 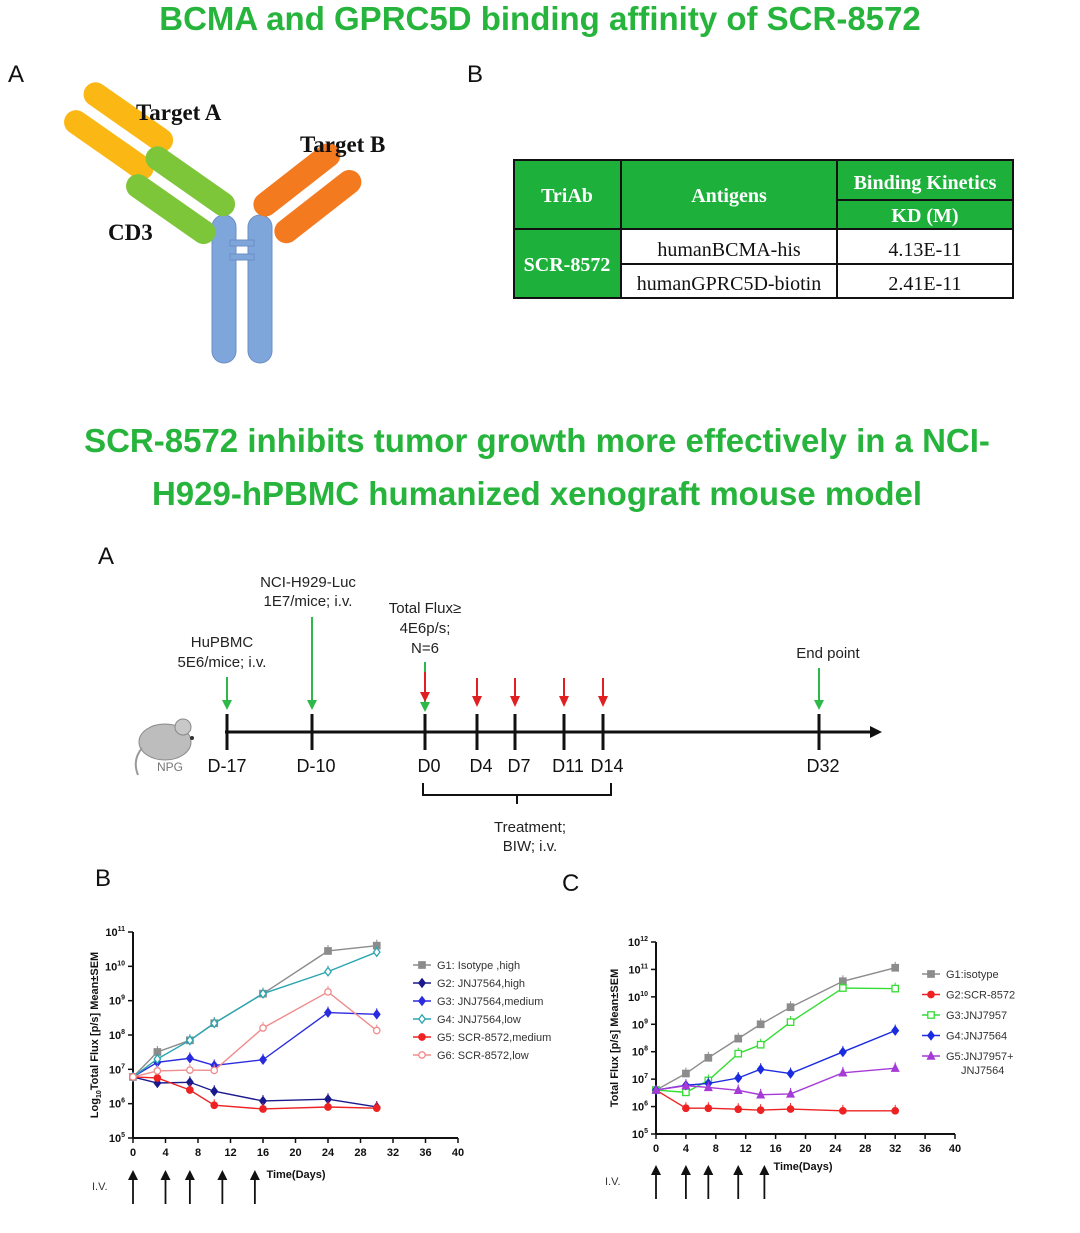 What do you see at coordinates (640, 1079) in the screenshot?
I see `y-tick-label: 10⁷` at bounding box center [640, 1079].